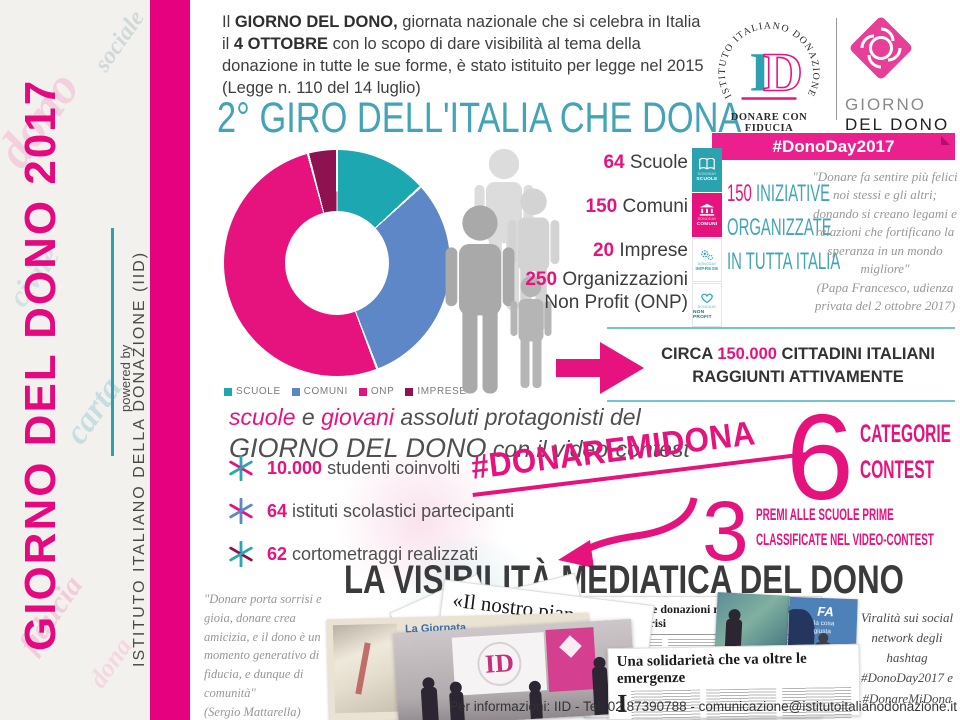  I want to click on stat-value: 150, so click(601, 206).